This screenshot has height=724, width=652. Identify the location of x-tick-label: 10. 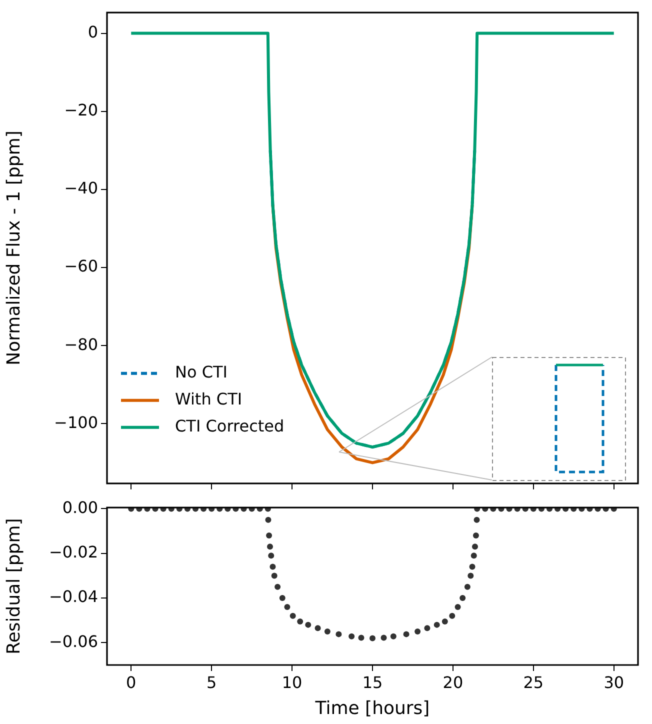
(292, 682).